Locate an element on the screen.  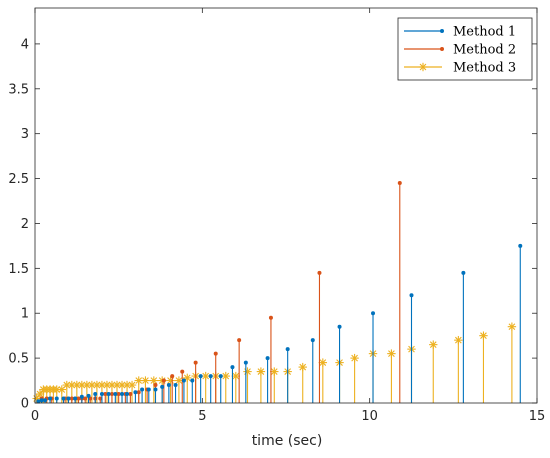
y-tick-label: 2.5 is located at coordinates (18, 179).